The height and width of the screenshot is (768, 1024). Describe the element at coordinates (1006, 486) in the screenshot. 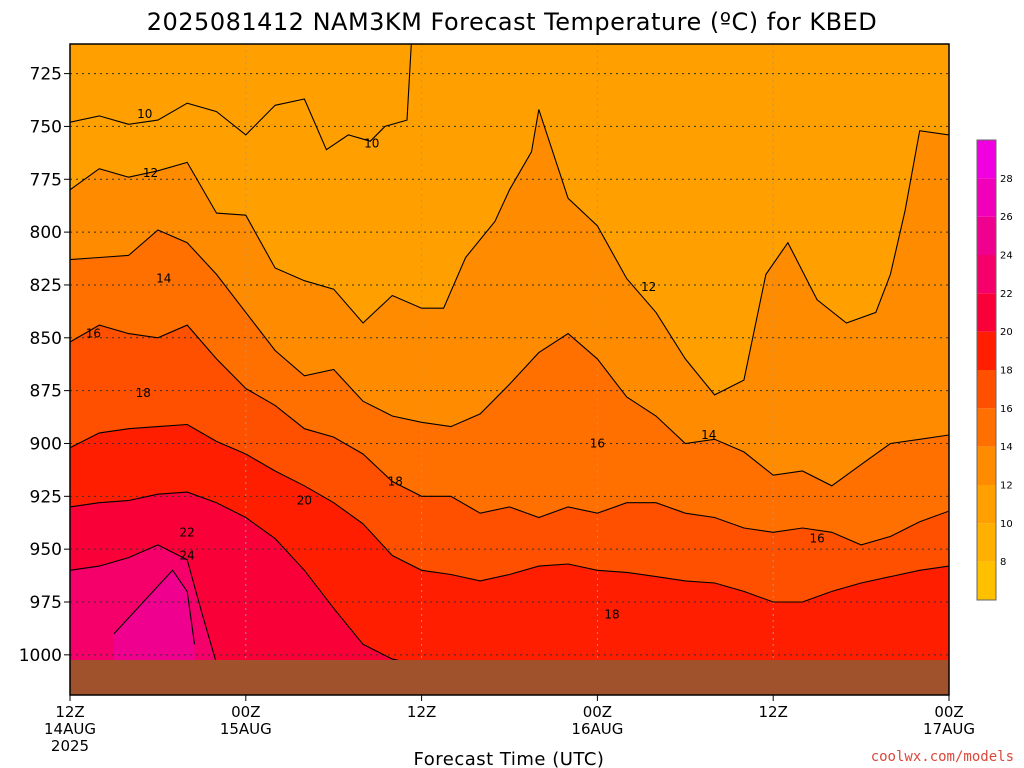

I see `colorbar-tick-label: 12` at that location.